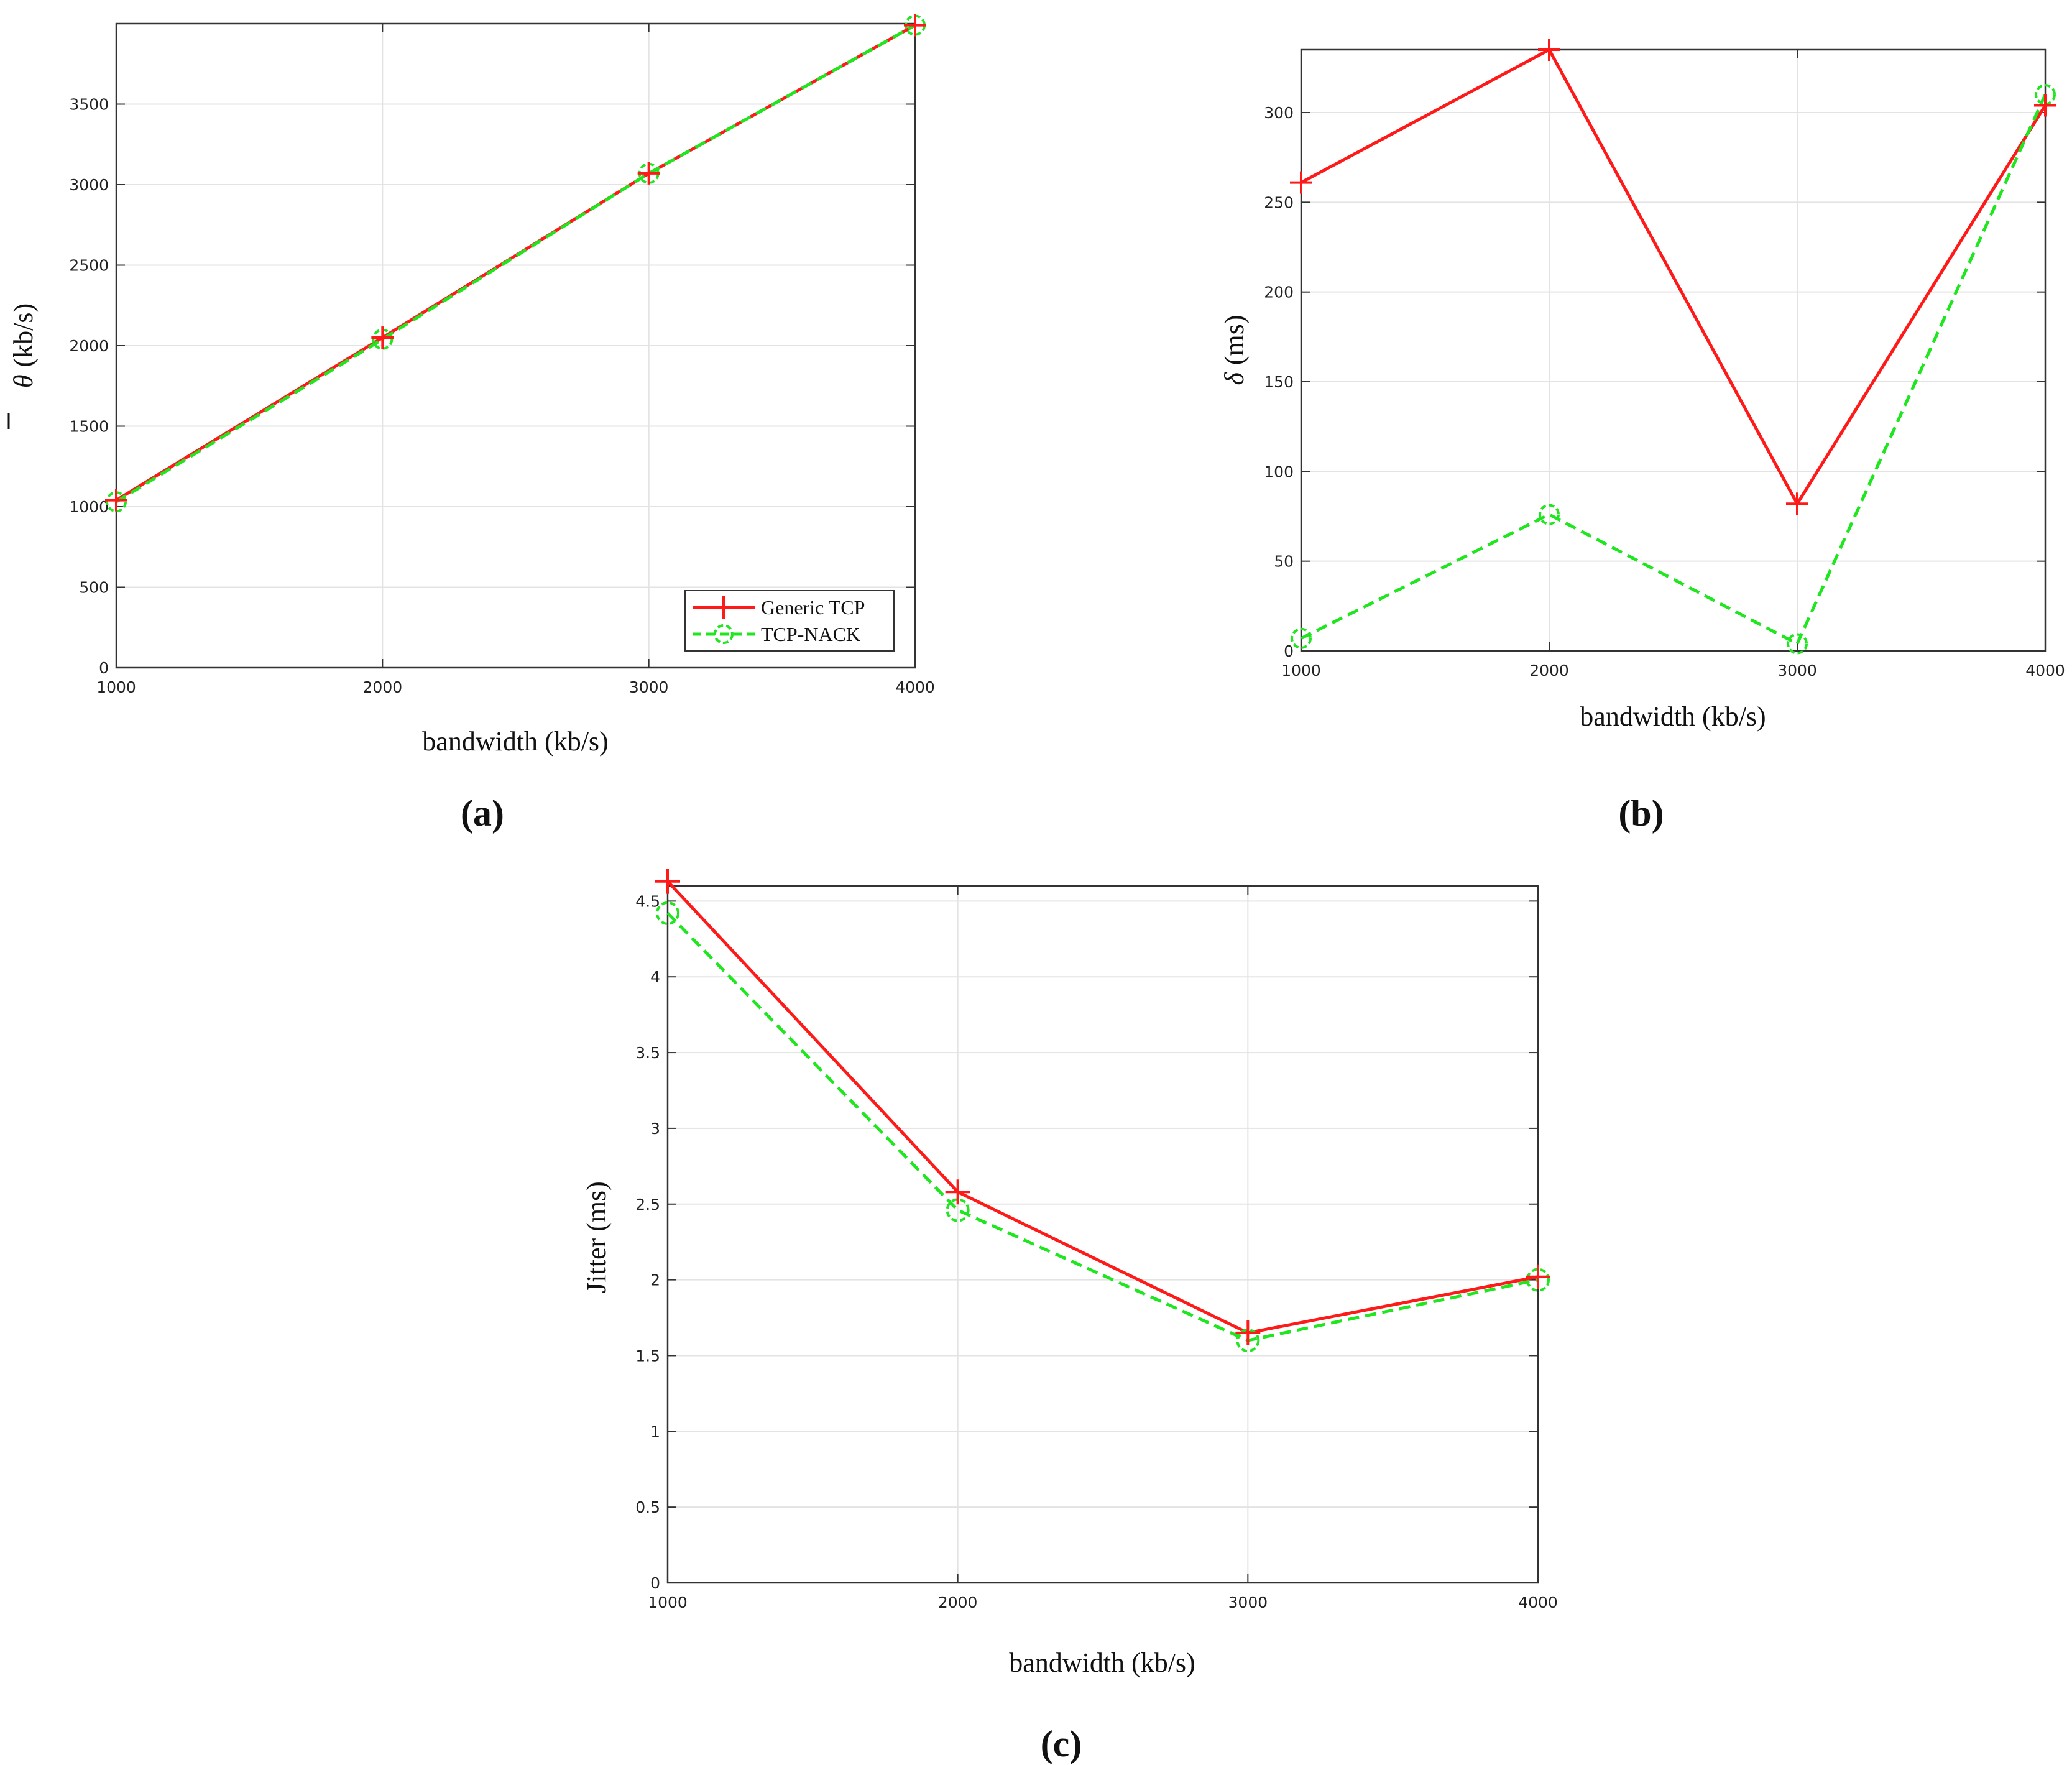  I want to click on ticks-b: 1000 2000 3000 4000 0 50 100 150 200 250 300, so click(1664, 365).